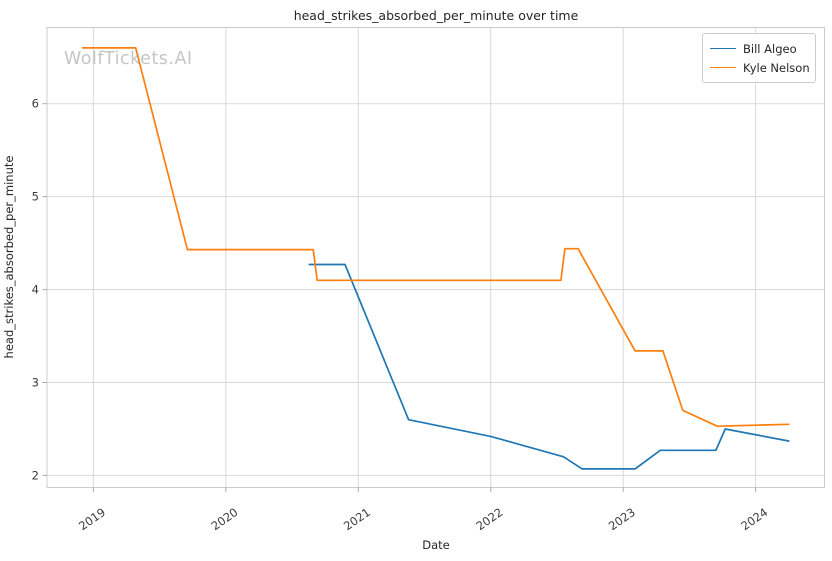 The width and height of the screenshot is (832, 561). What do you see at coordinates (35, 197) in the screenshot?
I see `y-tick-label: 5` at bounding box center [35, 197].